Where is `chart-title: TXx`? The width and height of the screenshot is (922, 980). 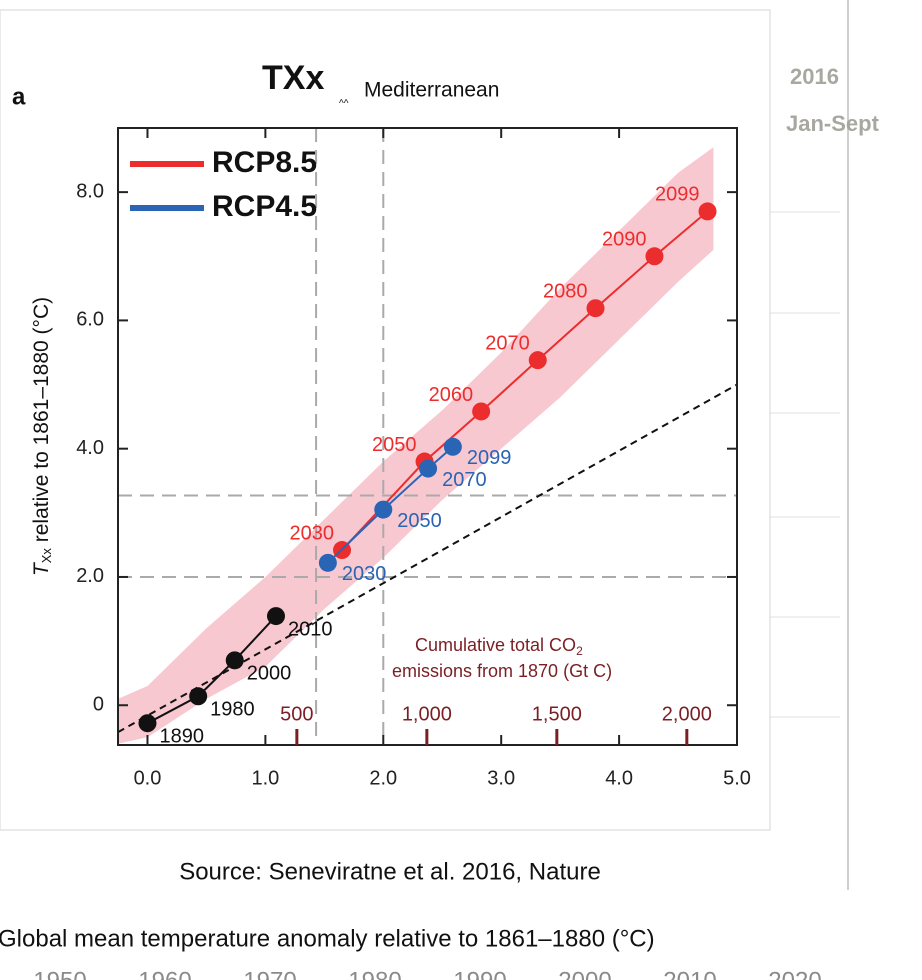 chart-title: TXx is located at coordinates (293, 78).